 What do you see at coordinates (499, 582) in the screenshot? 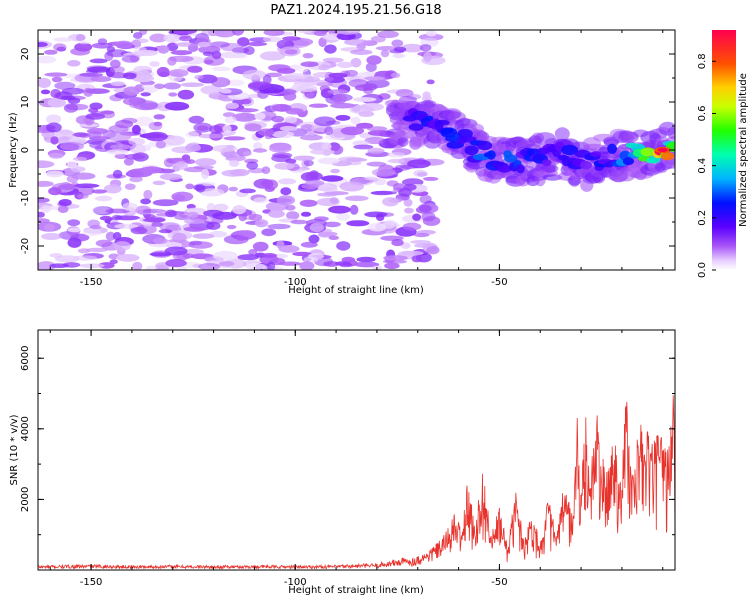
I see `snr-x-tick-label: -50` at bounding box center [499, 582].